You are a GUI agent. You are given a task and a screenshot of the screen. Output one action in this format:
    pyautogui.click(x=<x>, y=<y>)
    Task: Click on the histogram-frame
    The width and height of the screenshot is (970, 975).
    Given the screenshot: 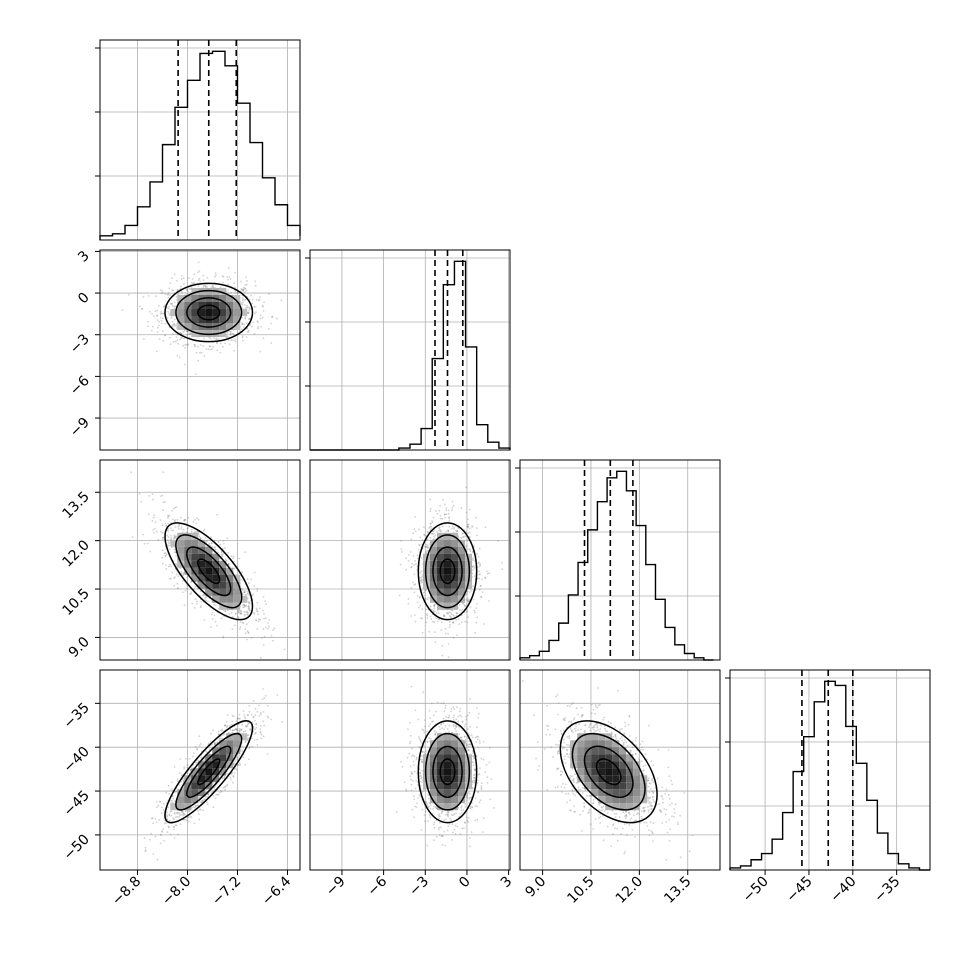 What is the action you would take?
    pyautogui.click(x=620, y=560)
    